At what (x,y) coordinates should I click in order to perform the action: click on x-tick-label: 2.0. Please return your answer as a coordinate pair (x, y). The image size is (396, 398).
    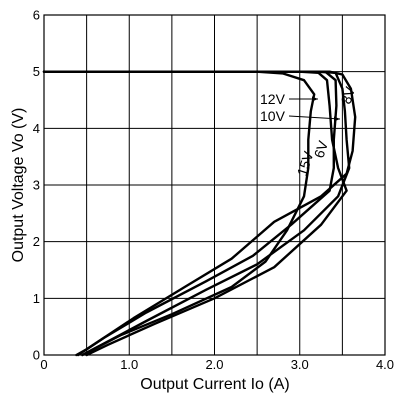
    Looking at the image, I should click on (214, 364).